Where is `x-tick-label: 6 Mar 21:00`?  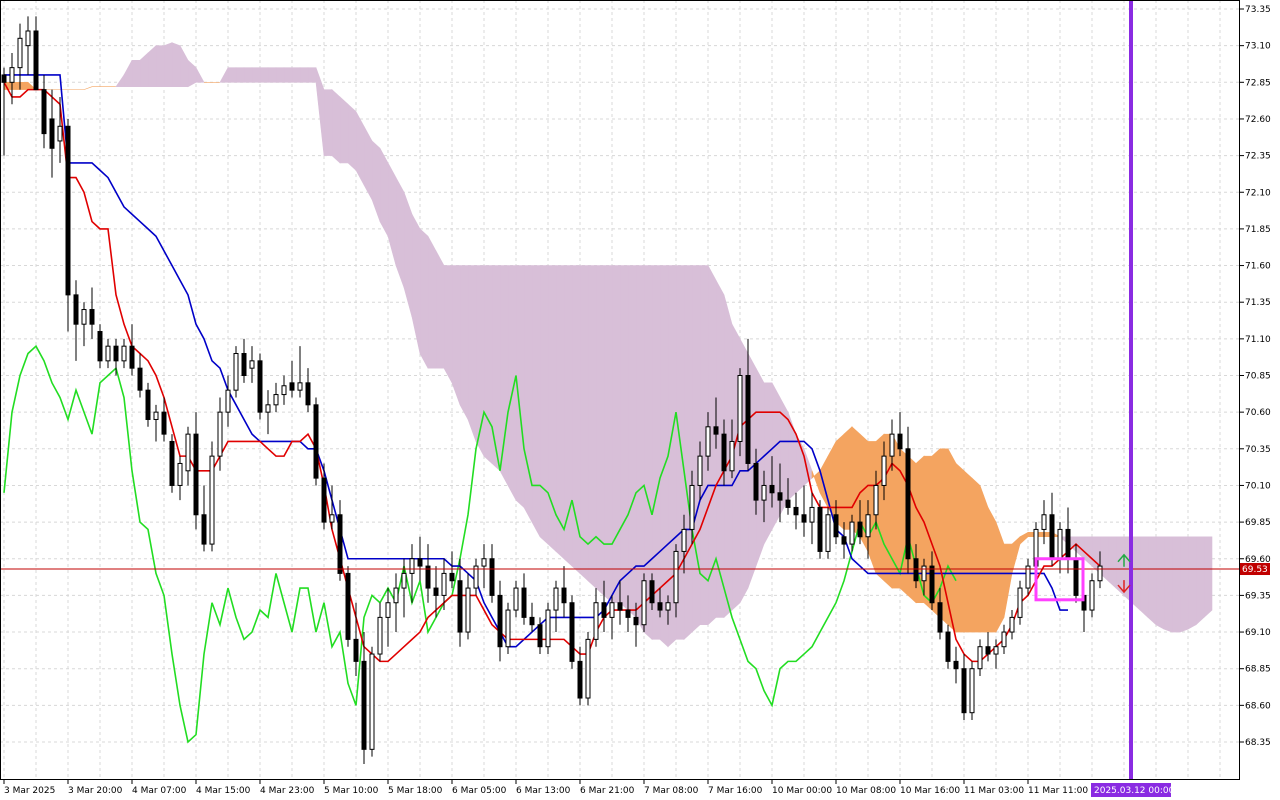 x-tick-label: 6 Mar 21:00 is located at coordinates (607, 791).